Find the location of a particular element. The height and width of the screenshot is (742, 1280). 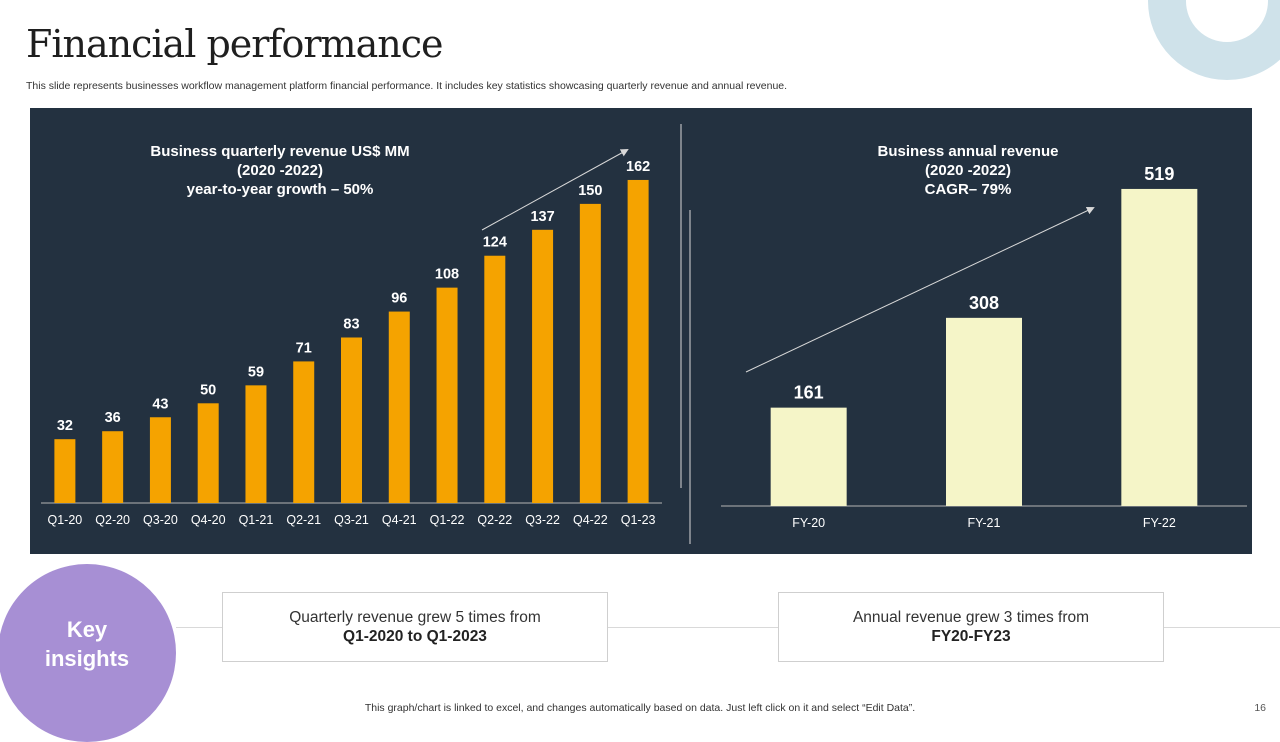

quarterly-tick-label-q4-22: Q4-22 is located at coordinates (590, 520).